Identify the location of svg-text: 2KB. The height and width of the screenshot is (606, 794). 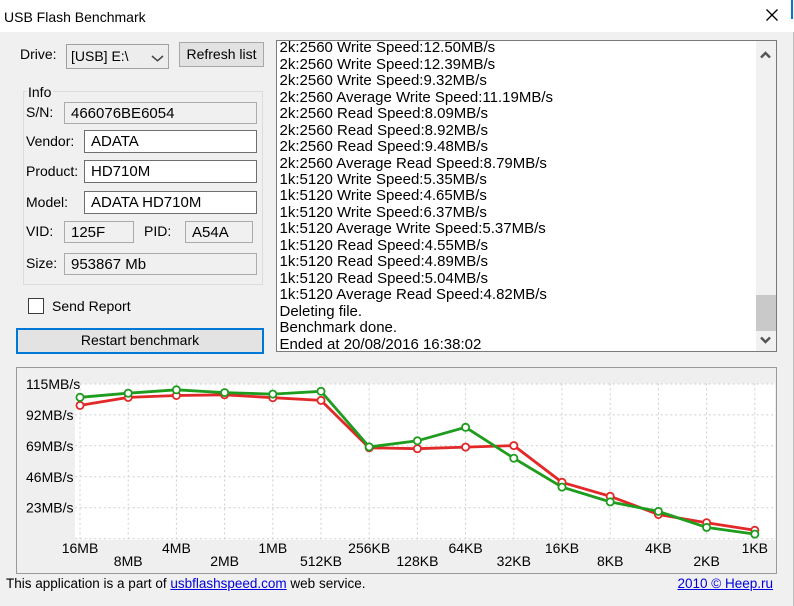
(706, 561).